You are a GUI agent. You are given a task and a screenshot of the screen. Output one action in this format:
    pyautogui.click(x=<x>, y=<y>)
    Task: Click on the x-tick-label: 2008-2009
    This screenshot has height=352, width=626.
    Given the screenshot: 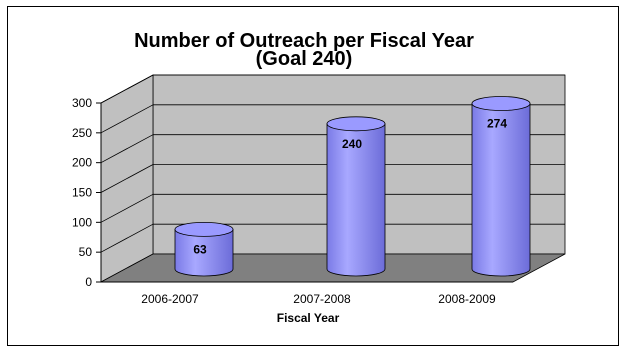 What is the action you would take?
    pyautogui.click(x=467, y=299)
    